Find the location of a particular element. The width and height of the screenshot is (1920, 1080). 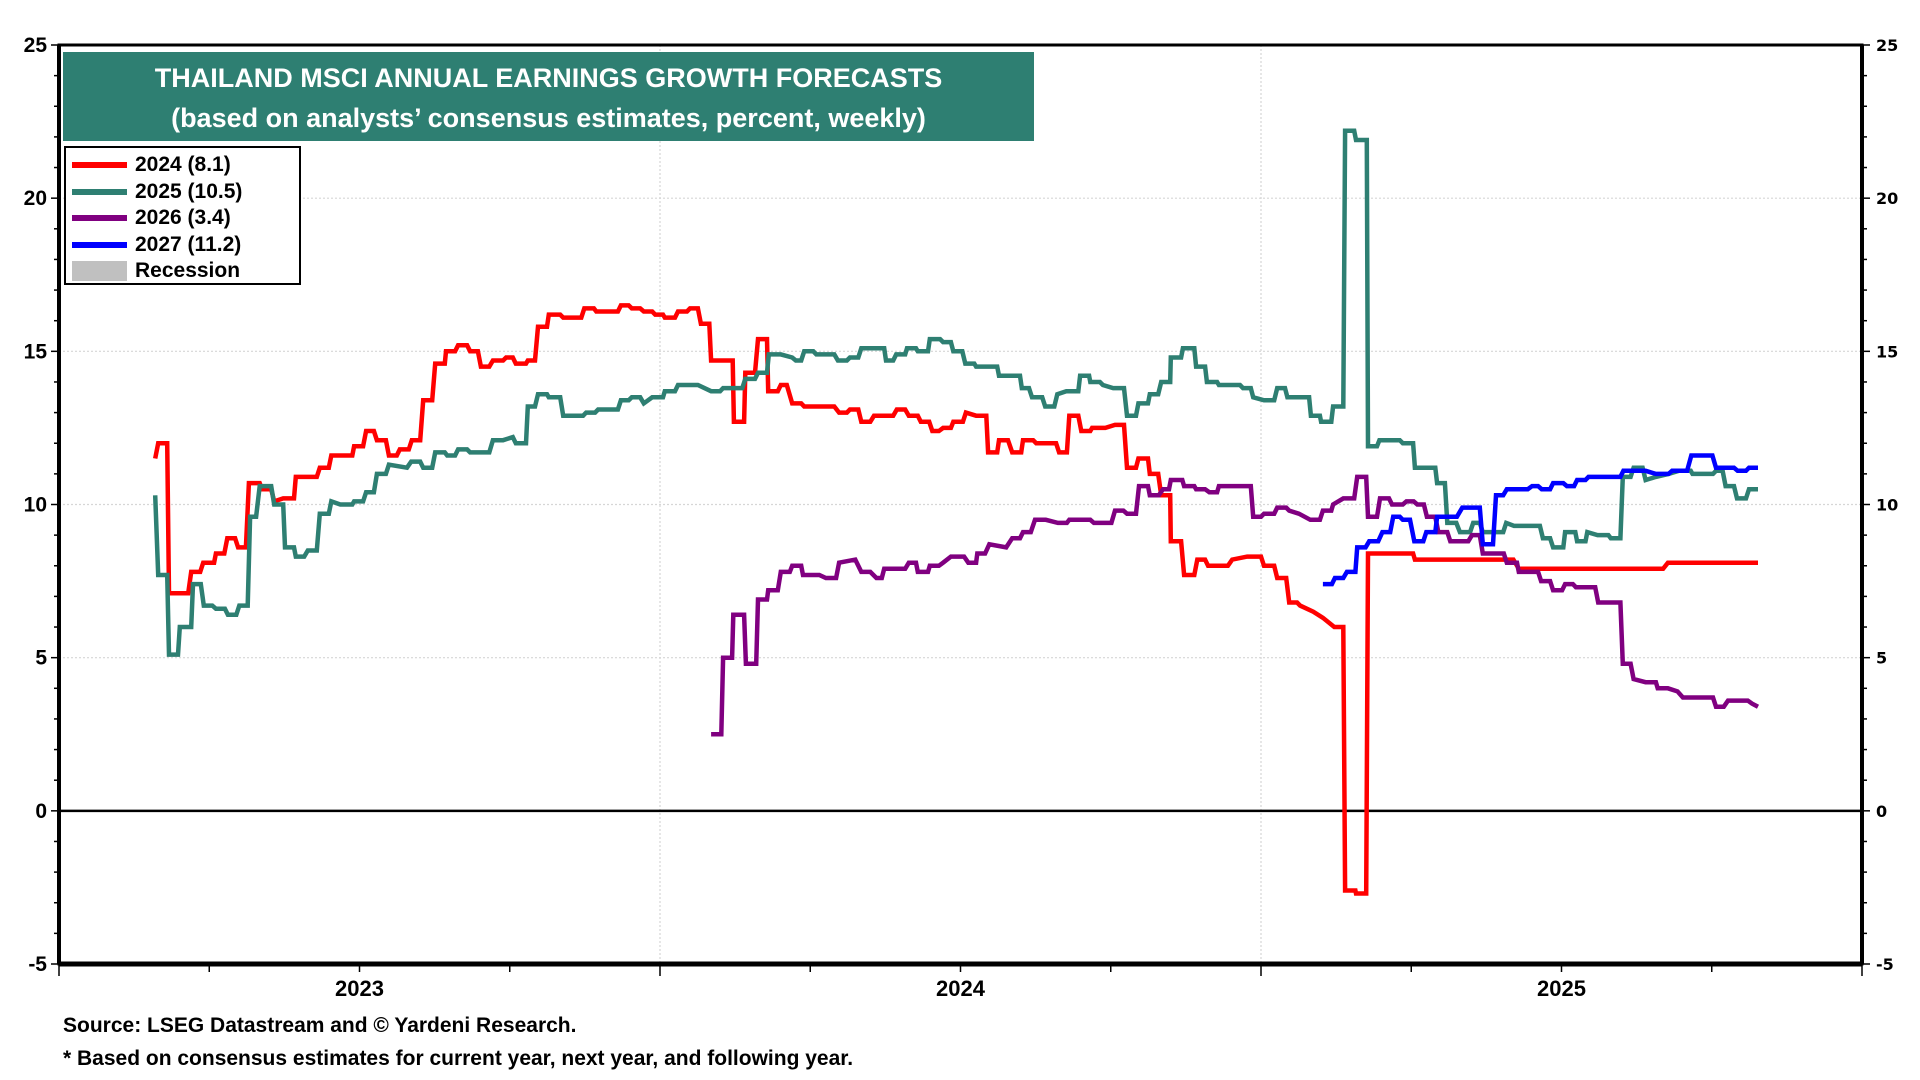

y-tick-label-left: 25 is located at coordinates (36, 45).